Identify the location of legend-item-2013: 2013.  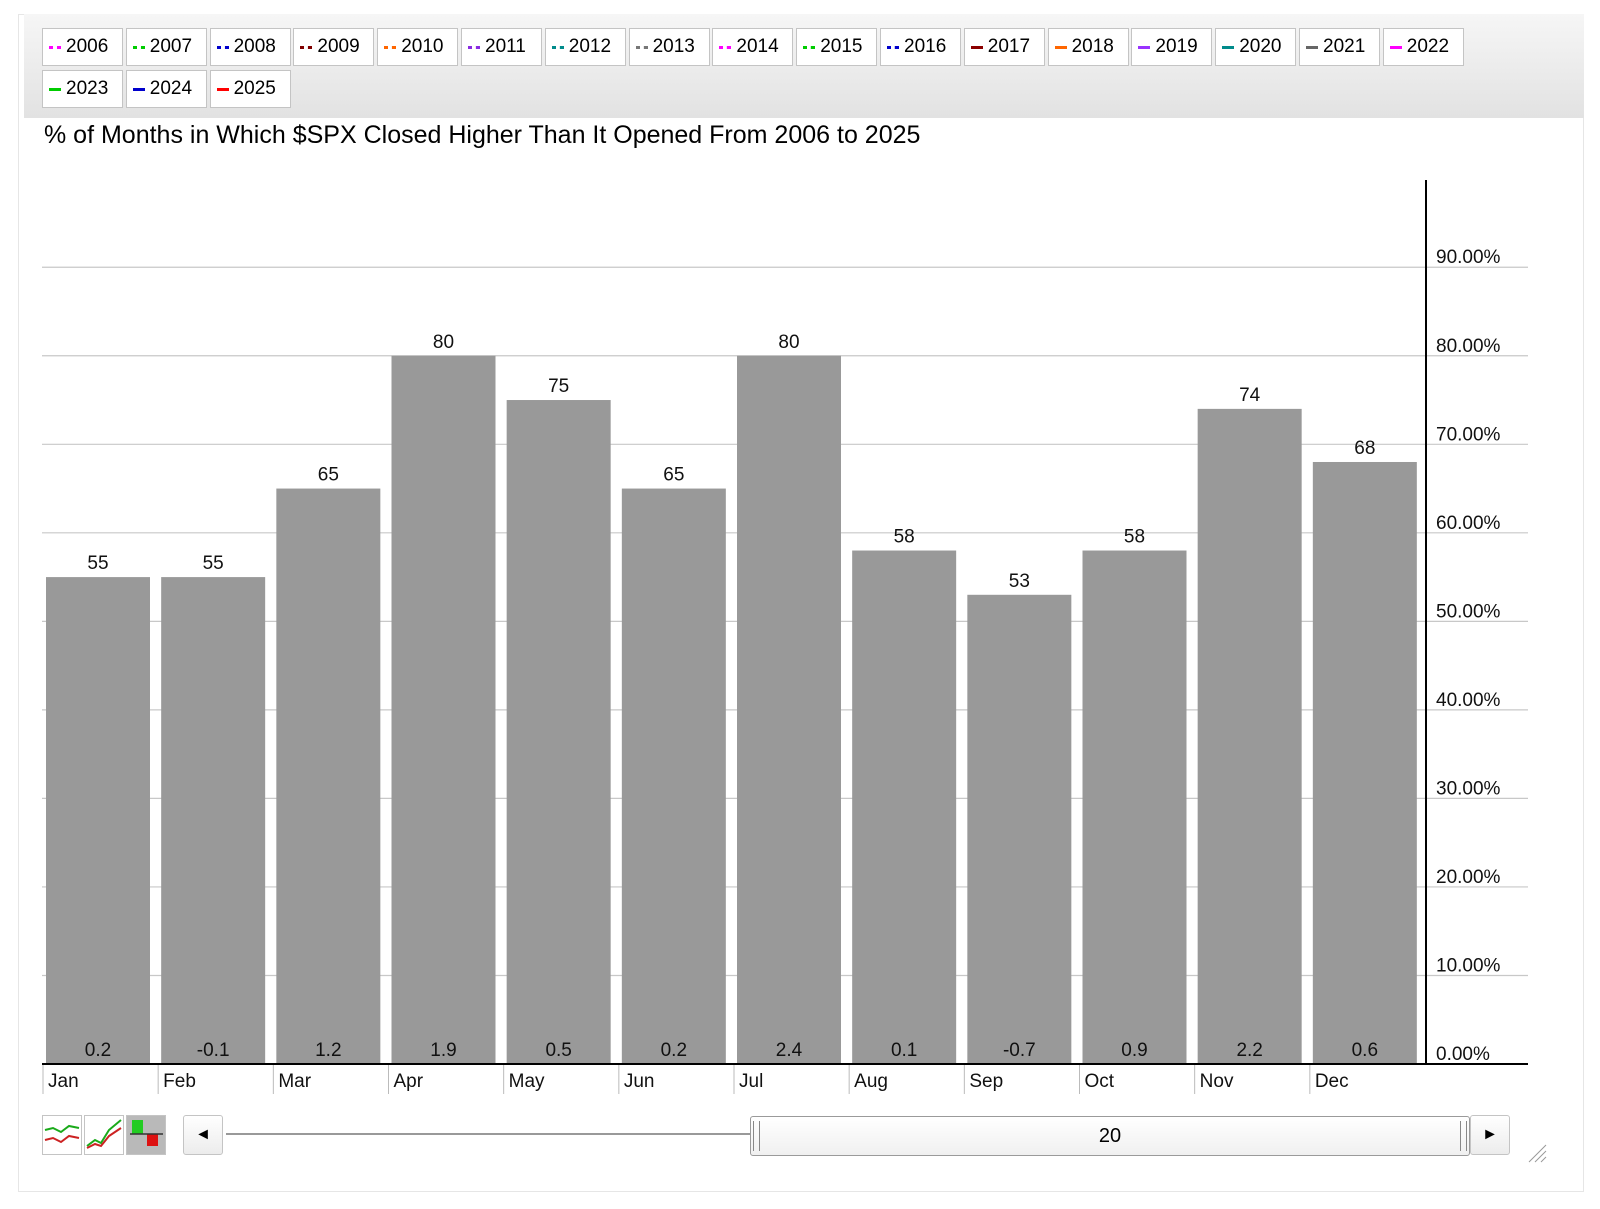
(669, 47).